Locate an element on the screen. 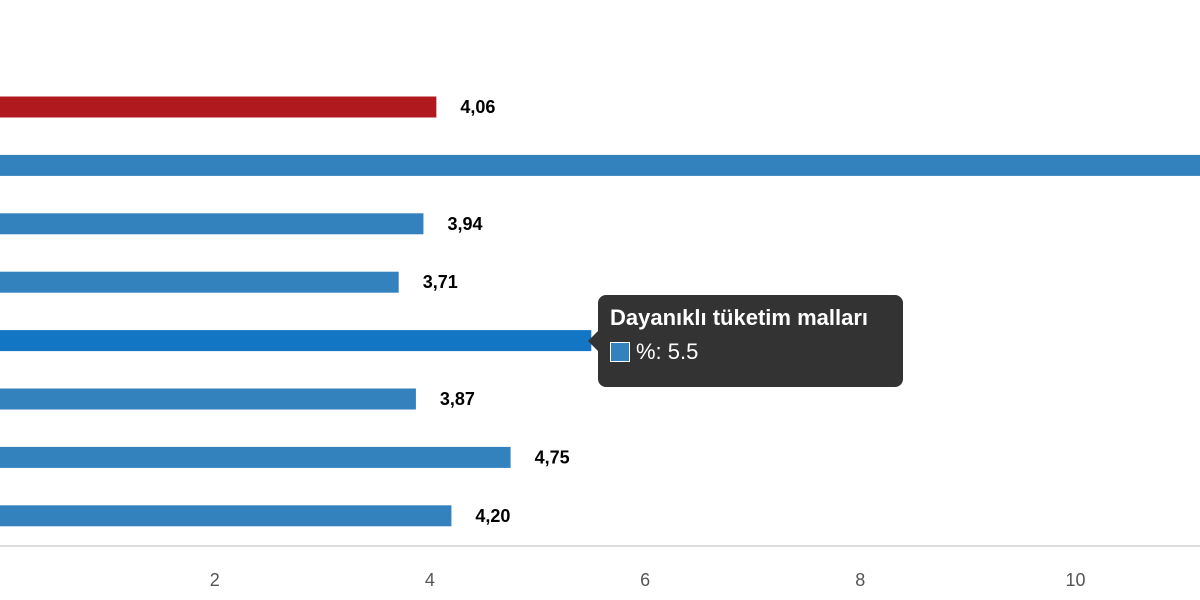 Image resolution: width=1200 pixels, height=600 pixels. bar-value-label-5: 3,87 is located at coordinates (457, 399).